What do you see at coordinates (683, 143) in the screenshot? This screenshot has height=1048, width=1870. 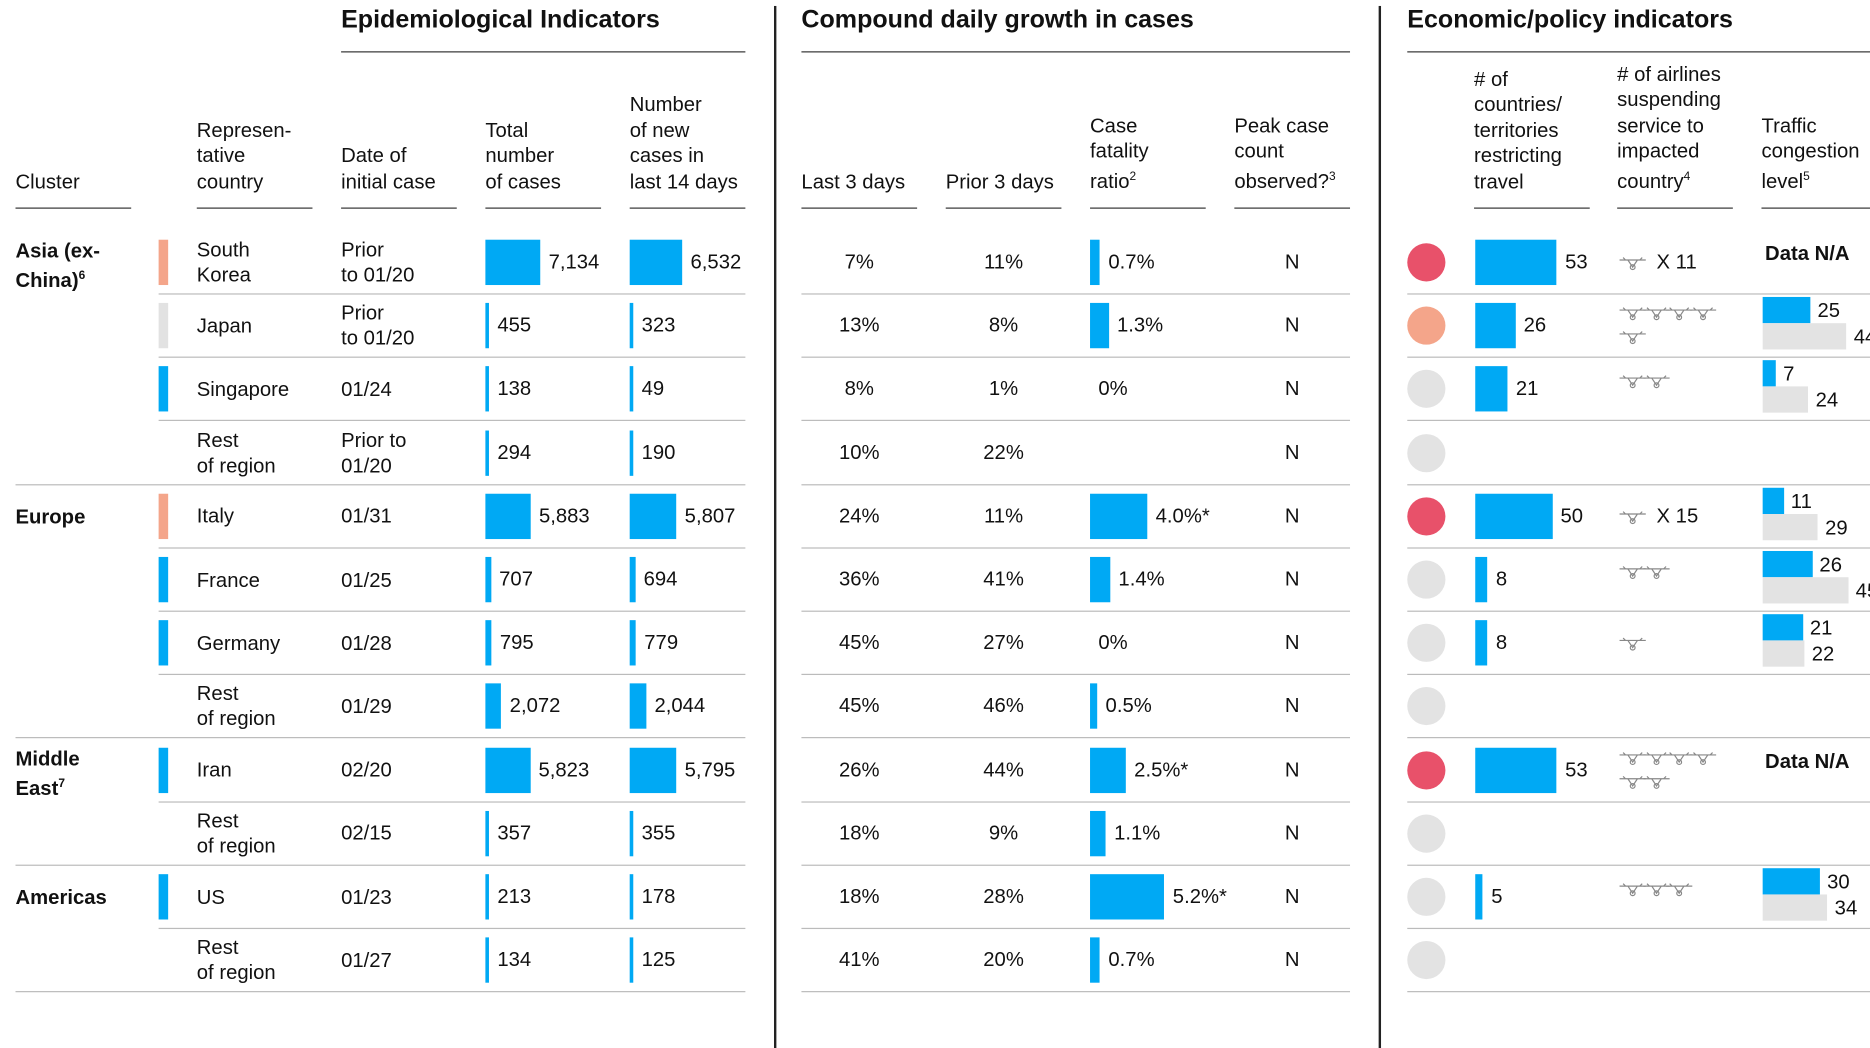 I see `column-header: Number of new cases in last 14 days` at bounding box center [683, 143].